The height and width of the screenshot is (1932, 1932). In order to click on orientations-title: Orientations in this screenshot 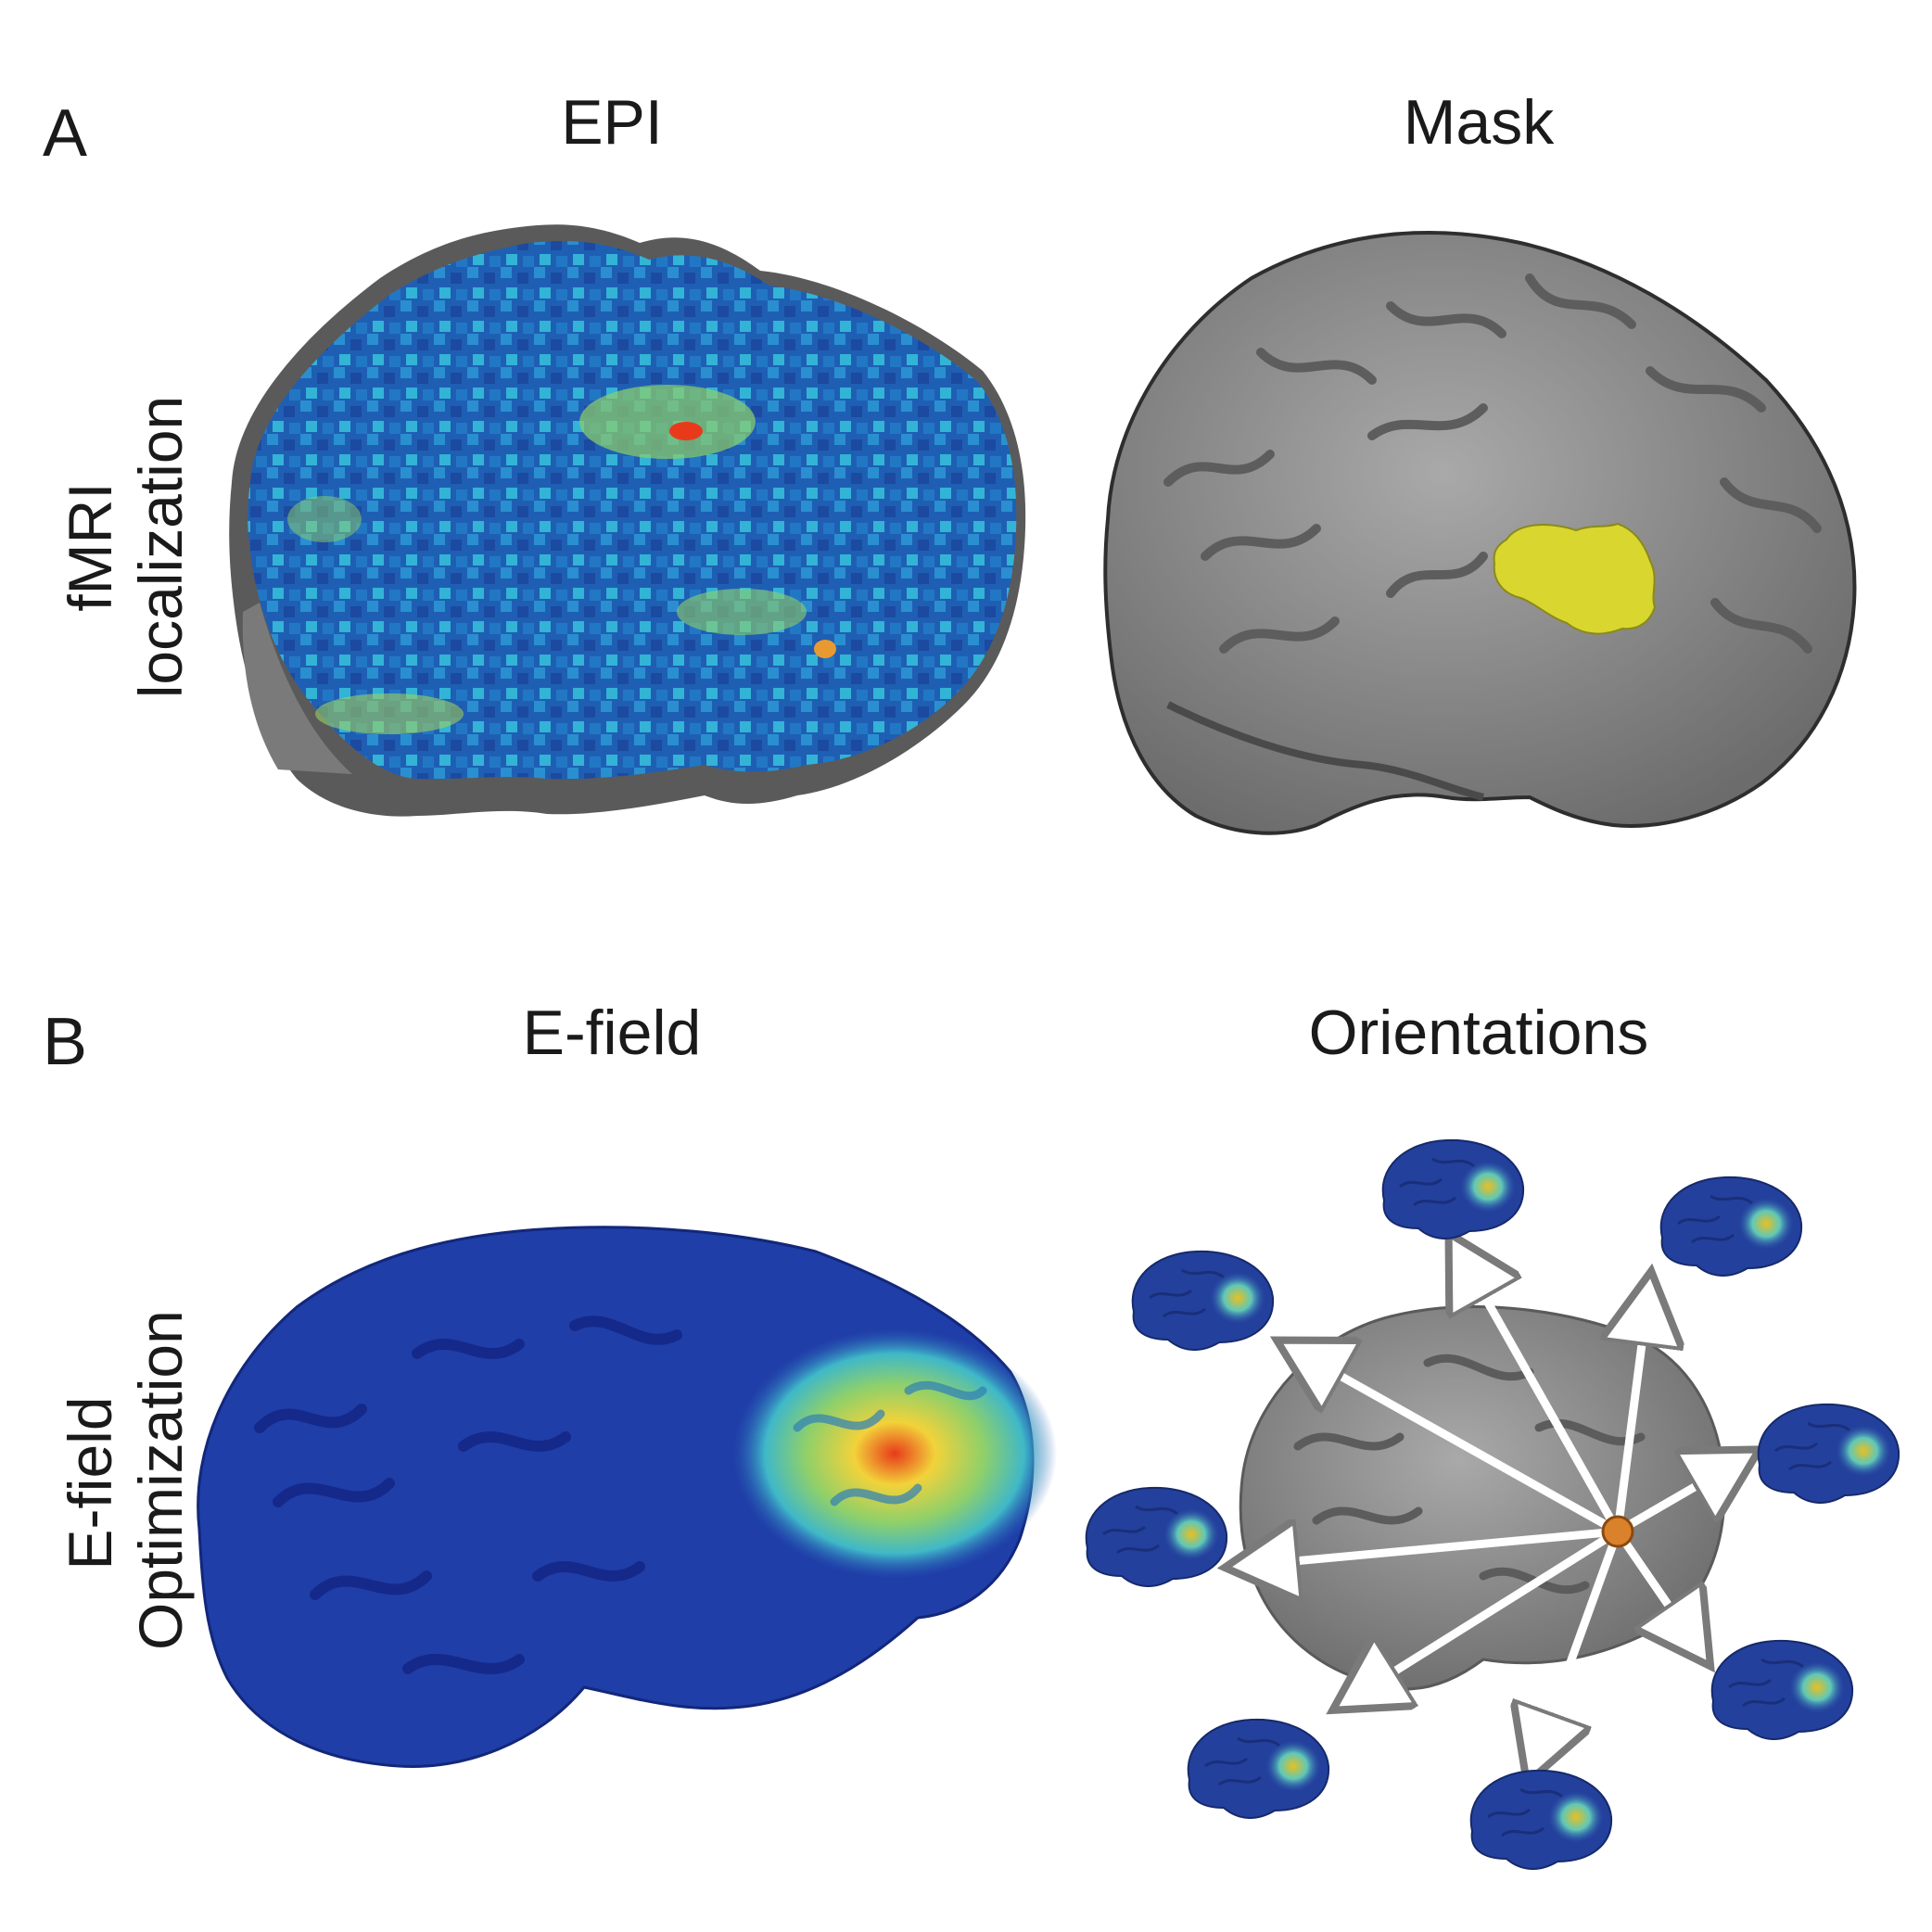, I will do `click(1478, 1033)`.